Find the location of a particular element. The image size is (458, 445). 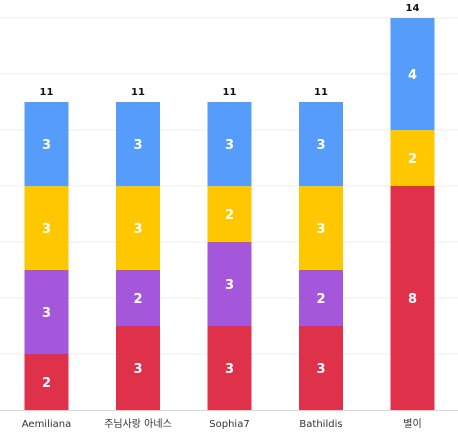

x-tick-label: Aemiliana is located at coordinates (47, 424).